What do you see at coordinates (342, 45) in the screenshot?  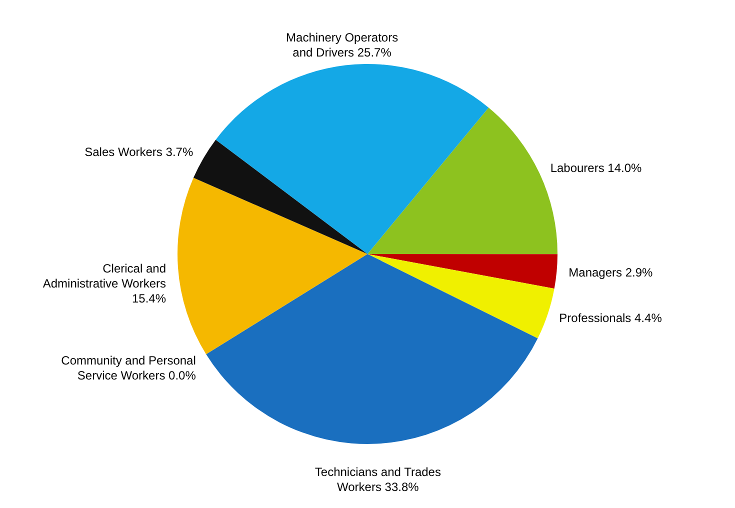 I see `slice-label: Machinery Operators and Drivers 25.7%` at bounding box center [342, 45].